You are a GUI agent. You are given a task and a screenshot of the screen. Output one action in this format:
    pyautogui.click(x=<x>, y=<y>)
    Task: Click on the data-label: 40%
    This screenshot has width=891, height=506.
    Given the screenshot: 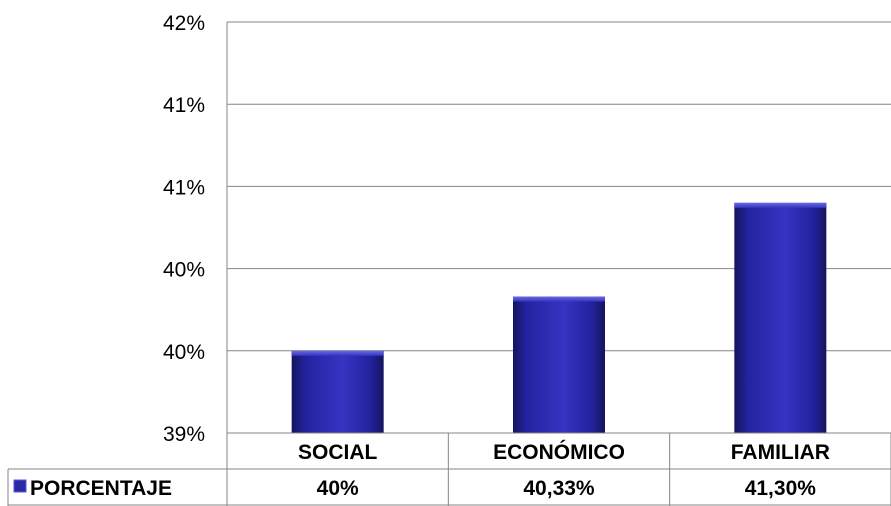 What is the action you would take?
    pyautogui.click(x=338, y=488)
    